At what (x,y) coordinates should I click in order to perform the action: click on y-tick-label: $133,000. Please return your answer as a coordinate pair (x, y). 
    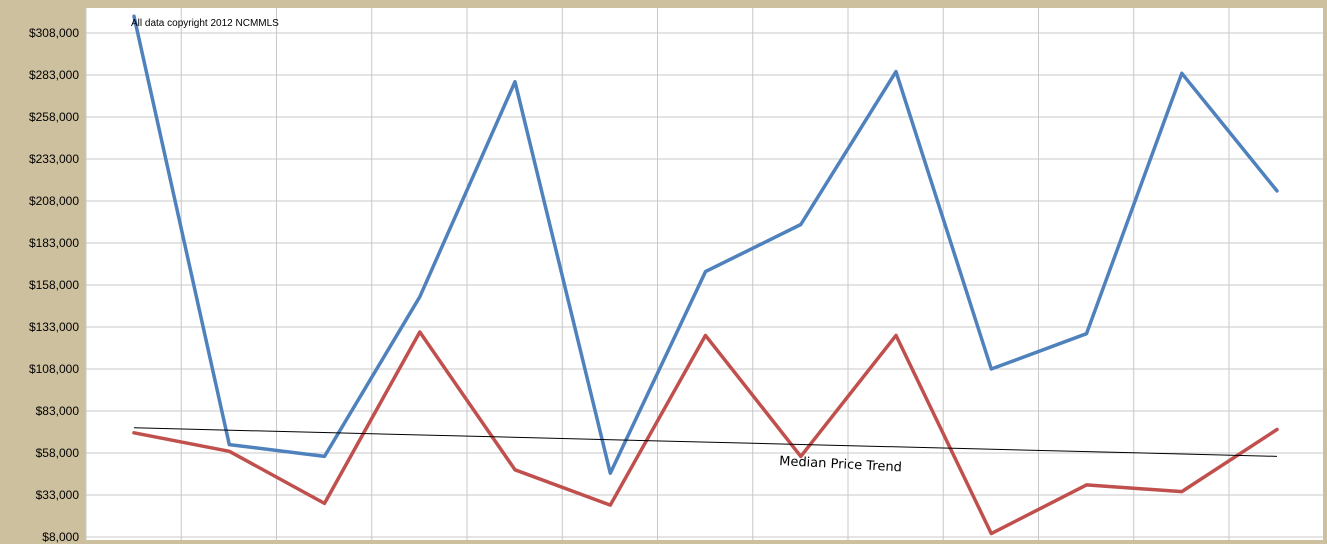
    Looking at the image, I should click on (54, 327).